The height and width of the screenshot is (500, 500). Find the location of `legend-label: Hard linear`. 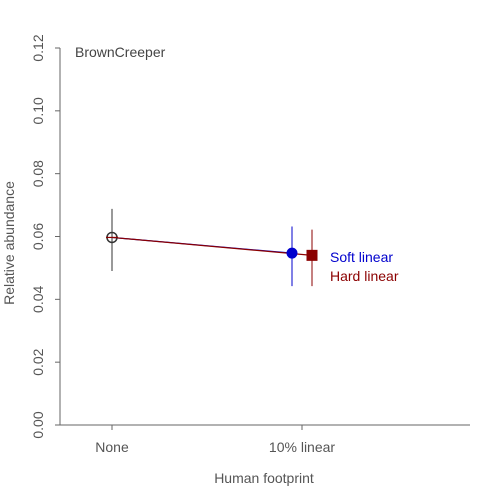

legend-label: Hard linear is located at coordinates (364, 276).